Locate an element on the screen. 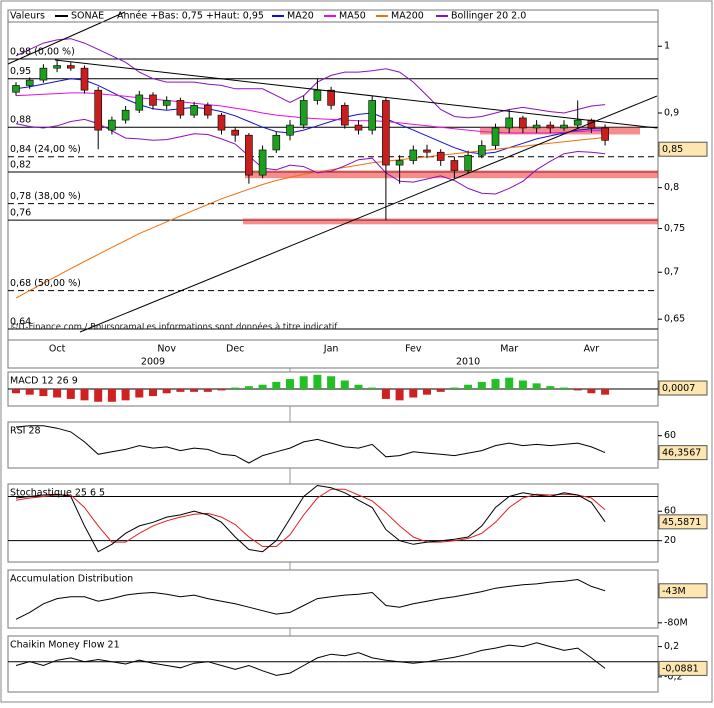  x-tick-label: Oct is located at coordinates (57, 349).